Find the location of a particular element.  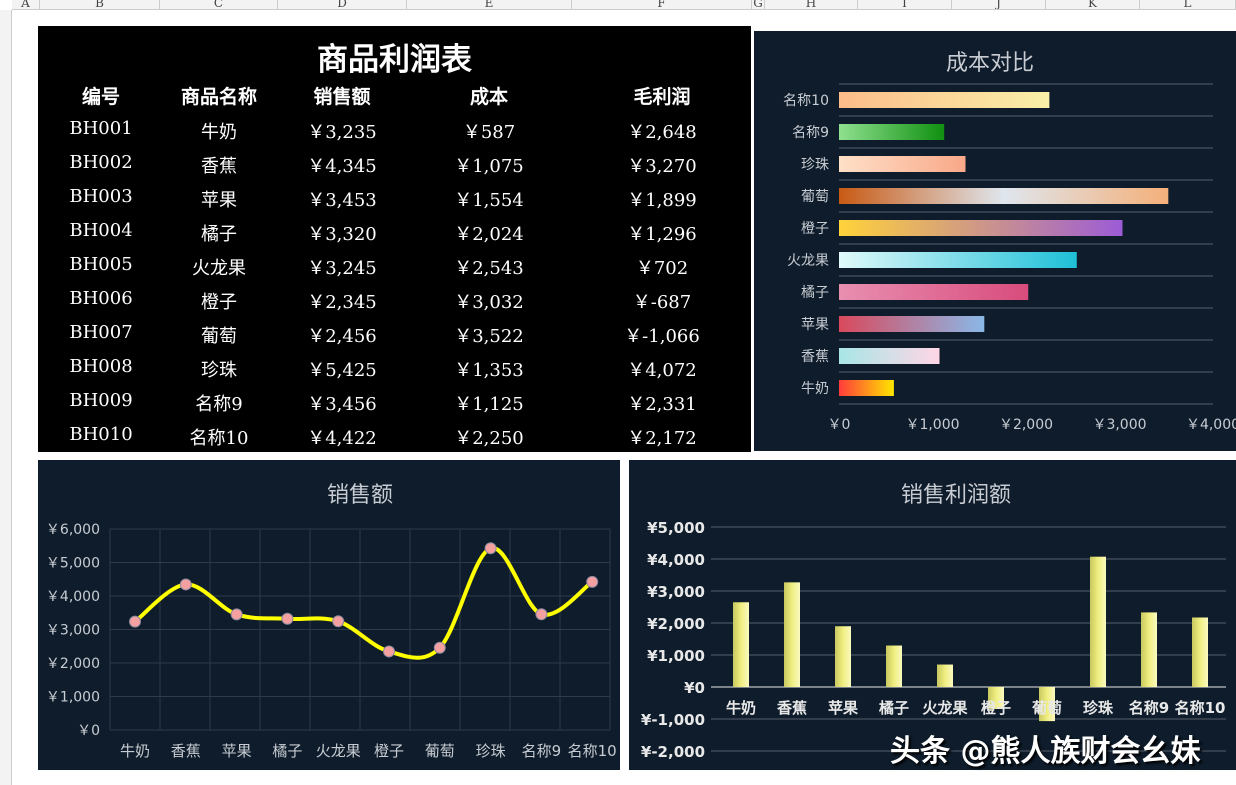

table-cell: ￥2,250 is located at coordinates (489, 438).